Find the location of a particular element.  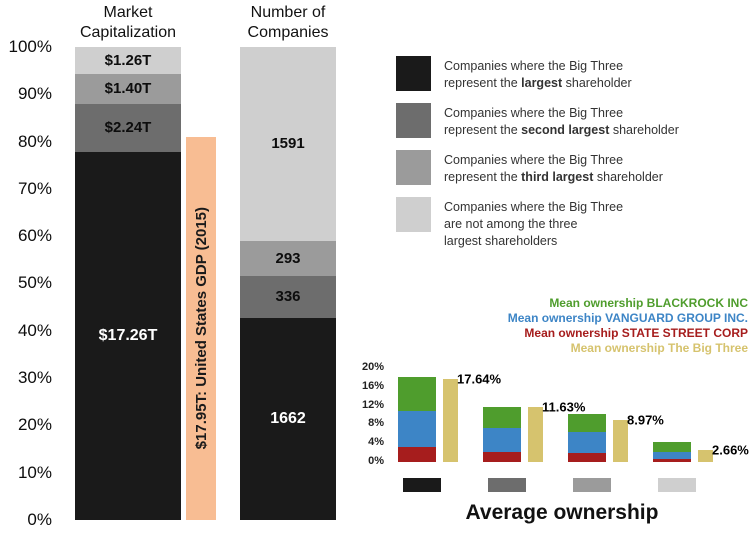

y-tick-0: 0% is located at coordinates (39, 519).